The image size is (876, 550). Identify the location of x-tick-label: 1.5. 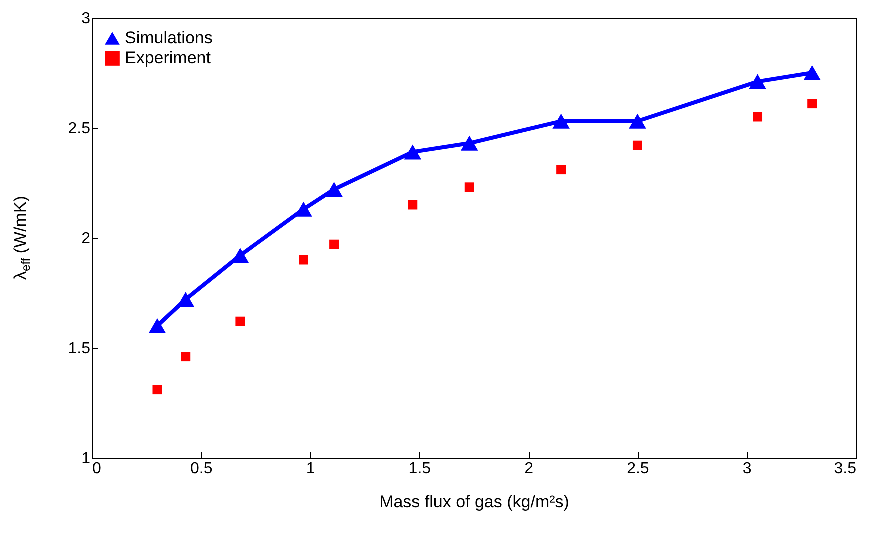
(420, 469).